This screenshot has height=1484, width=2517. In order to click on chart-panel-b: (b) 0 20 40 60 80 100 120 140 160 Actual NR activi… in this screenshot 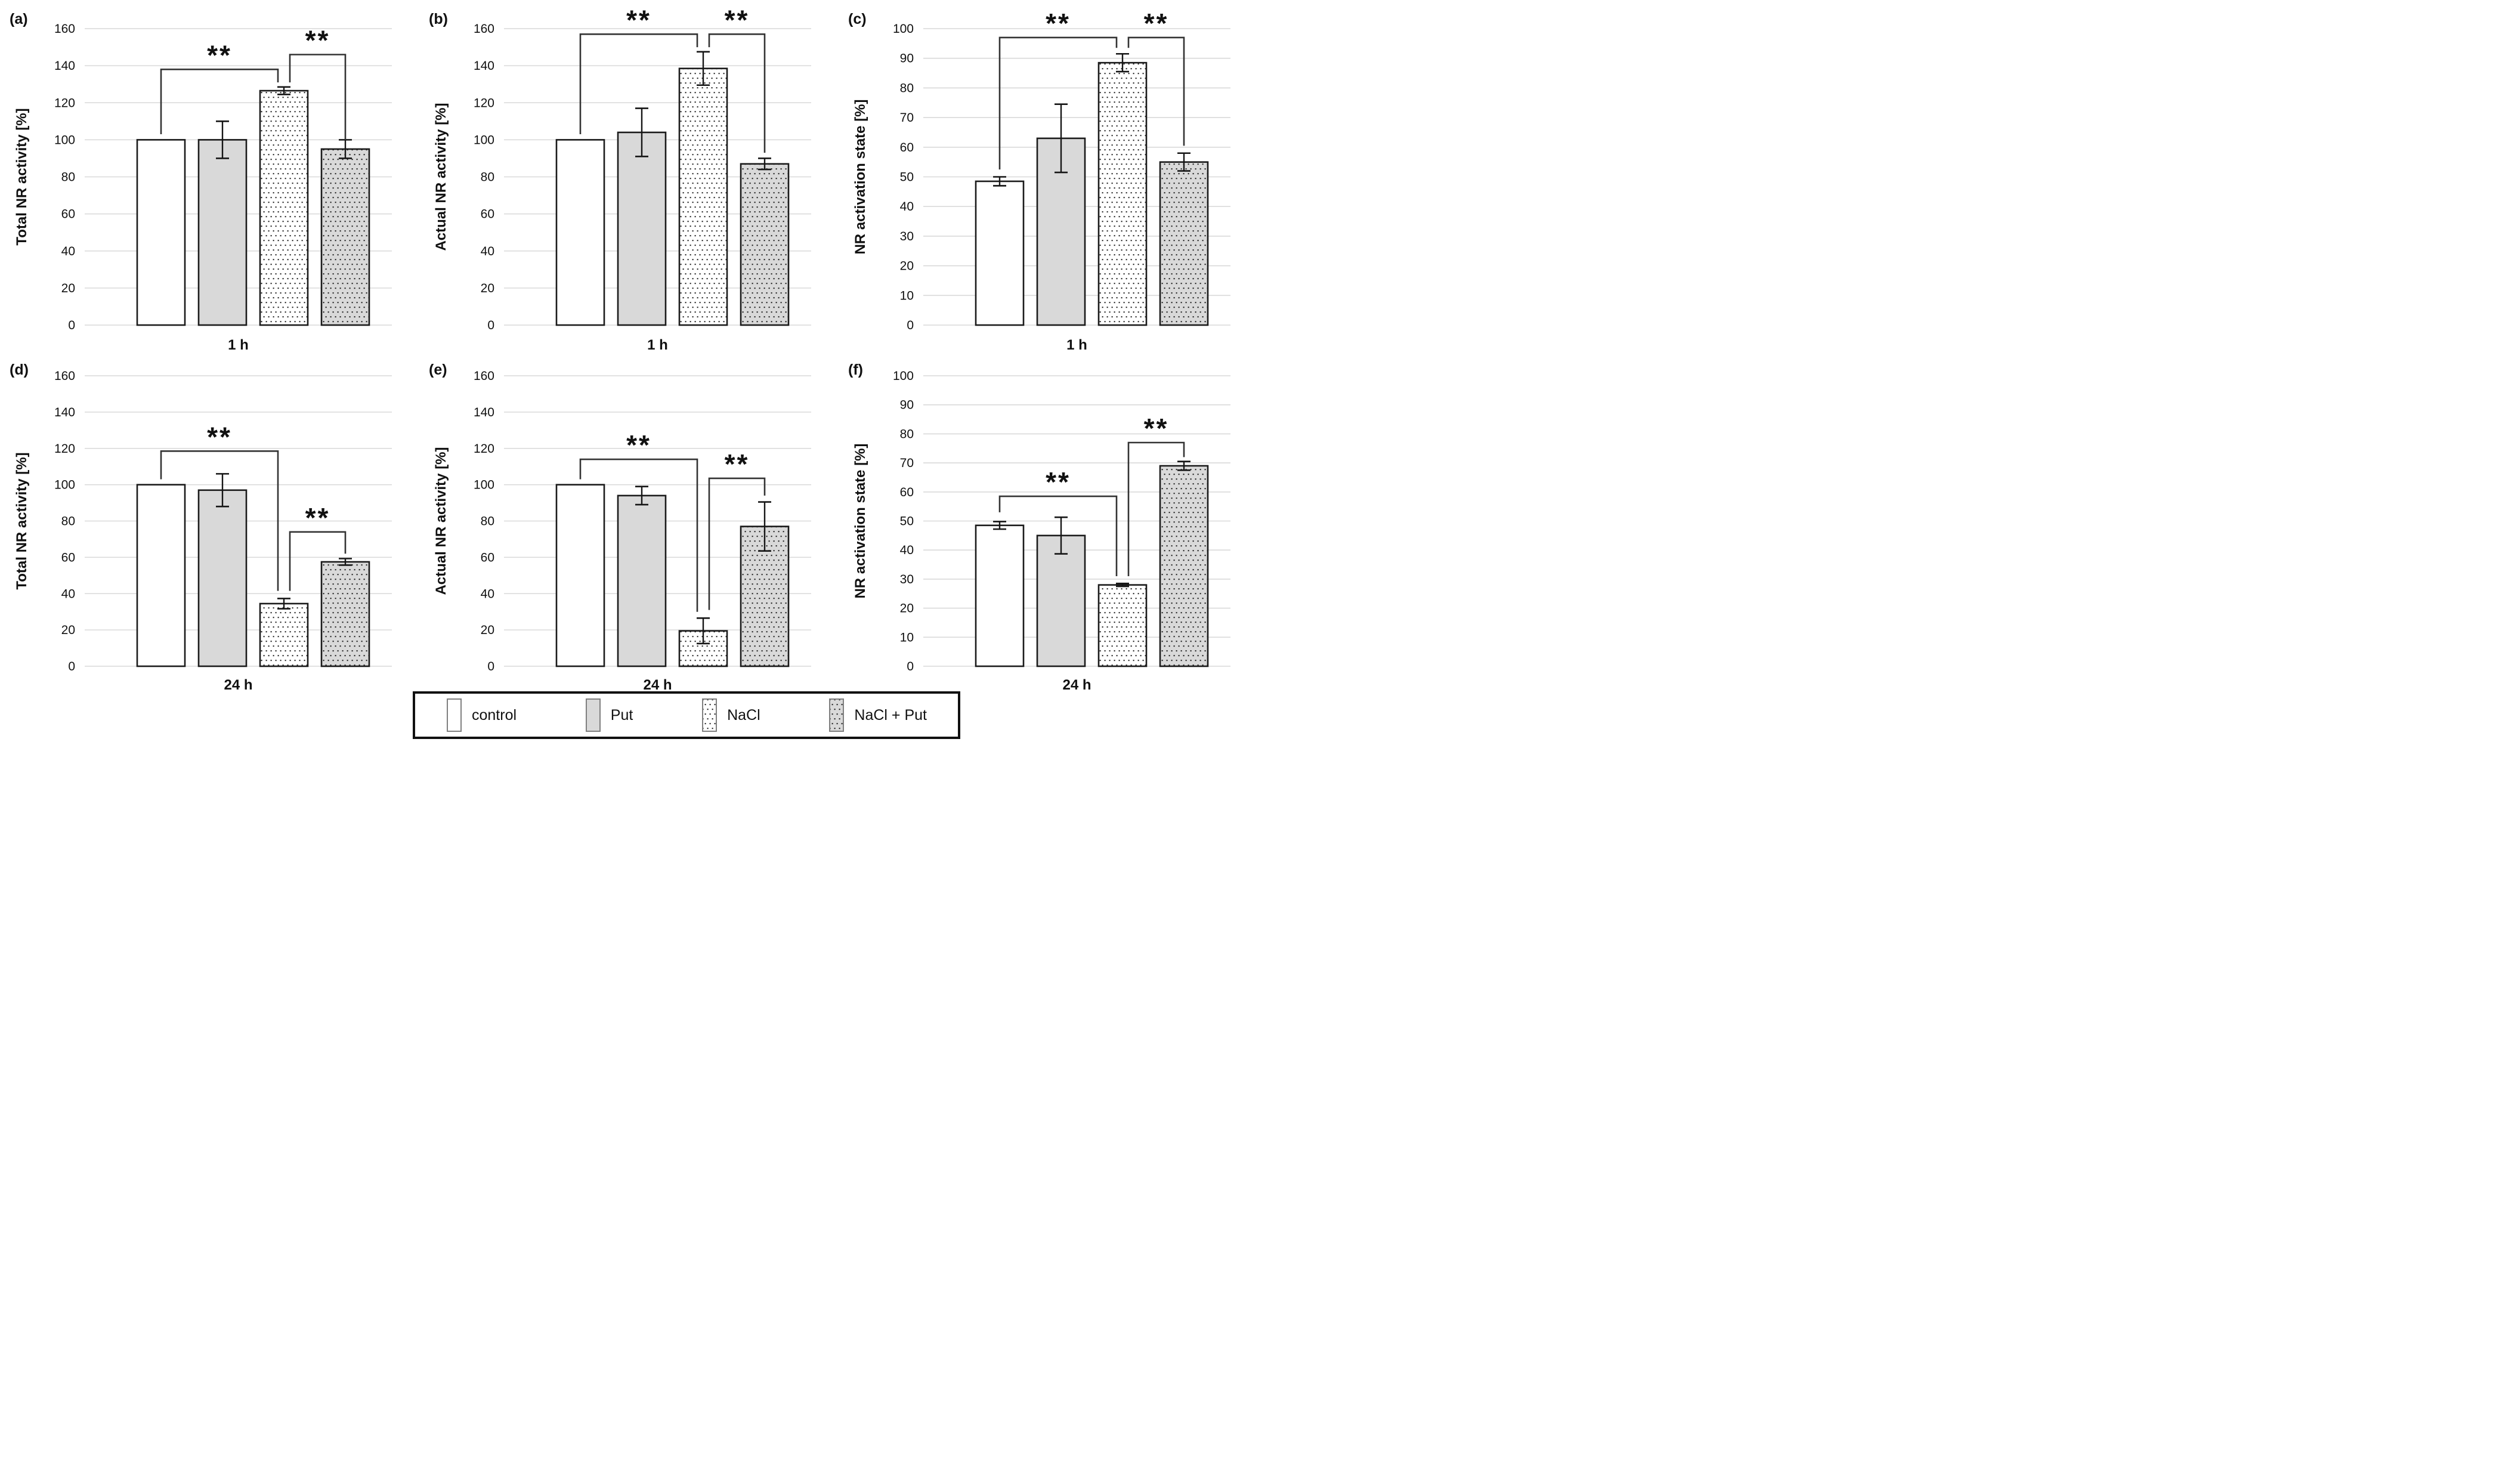, I will do `click(629, 179)`.